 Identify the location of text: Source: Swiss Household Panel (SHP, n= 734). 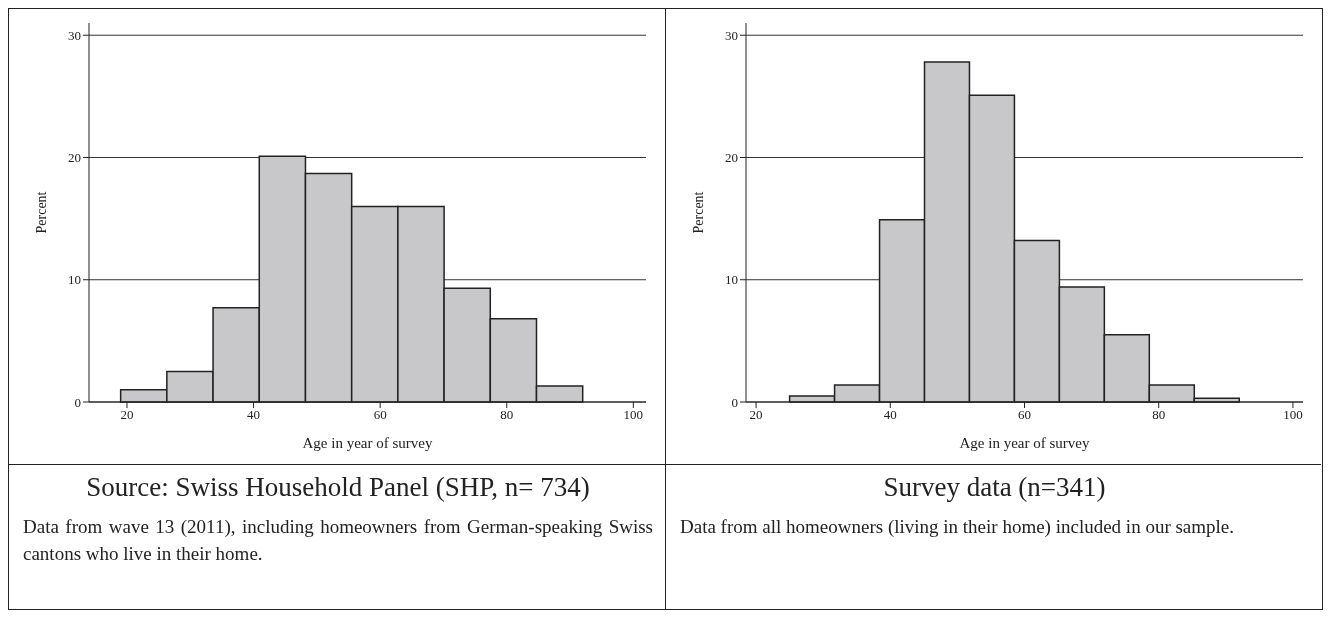
(338, 487).